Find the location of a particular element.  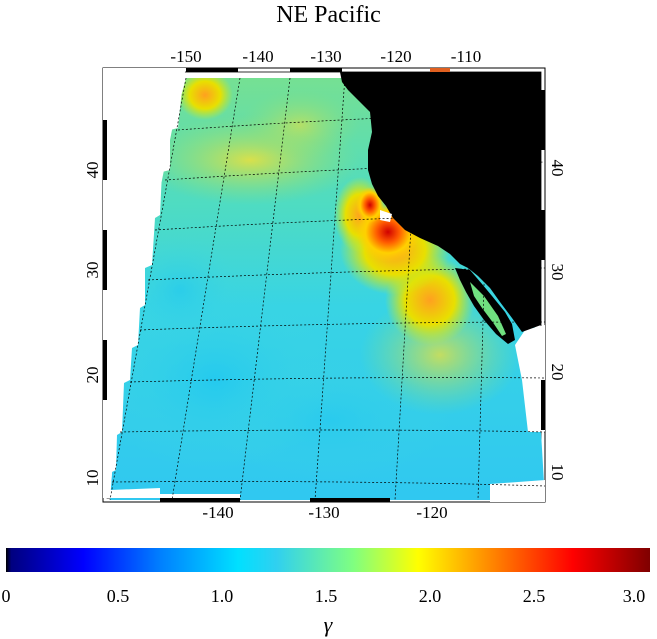

lat-label-right: 40 is located at coordinates (557, 168).